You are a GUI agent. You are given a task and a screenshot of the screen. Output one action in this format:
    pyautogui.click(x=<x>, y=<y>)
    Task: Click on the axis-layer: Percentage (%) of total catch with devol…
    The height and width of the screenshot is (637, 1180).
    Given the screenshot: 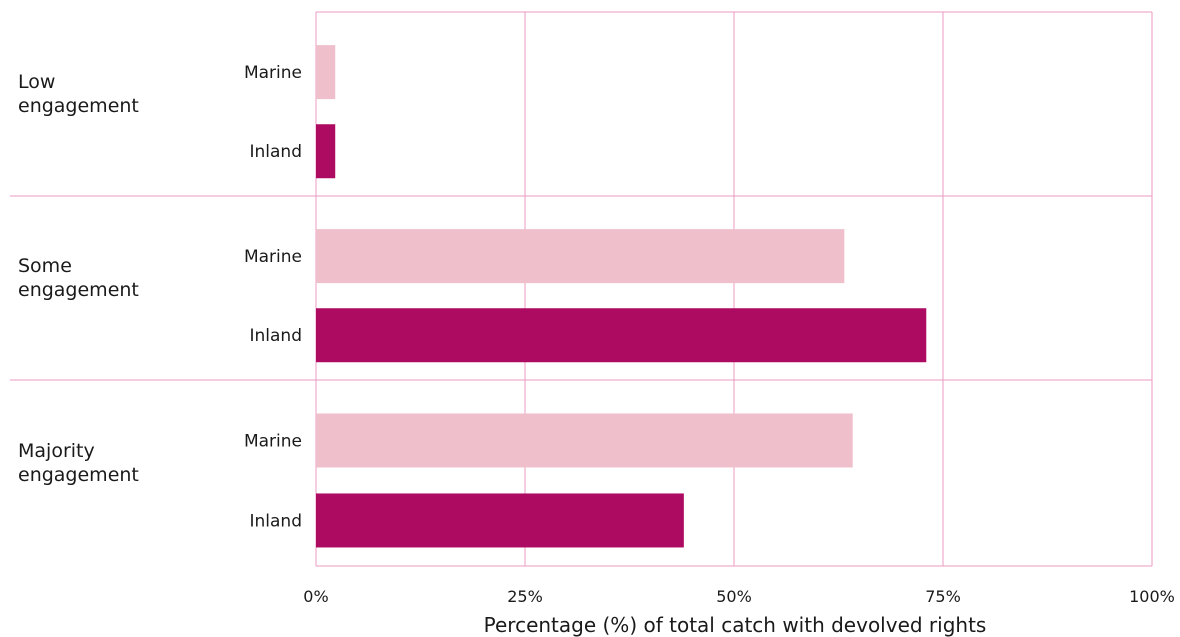 What is the action you would take?
    pyautogui.click(x=739, y=612)
    